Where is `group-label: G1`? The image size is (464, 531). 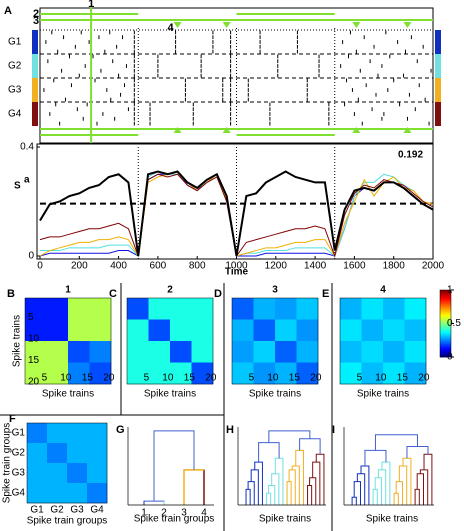
group-label: G1 is located at coordinates (15, 42).